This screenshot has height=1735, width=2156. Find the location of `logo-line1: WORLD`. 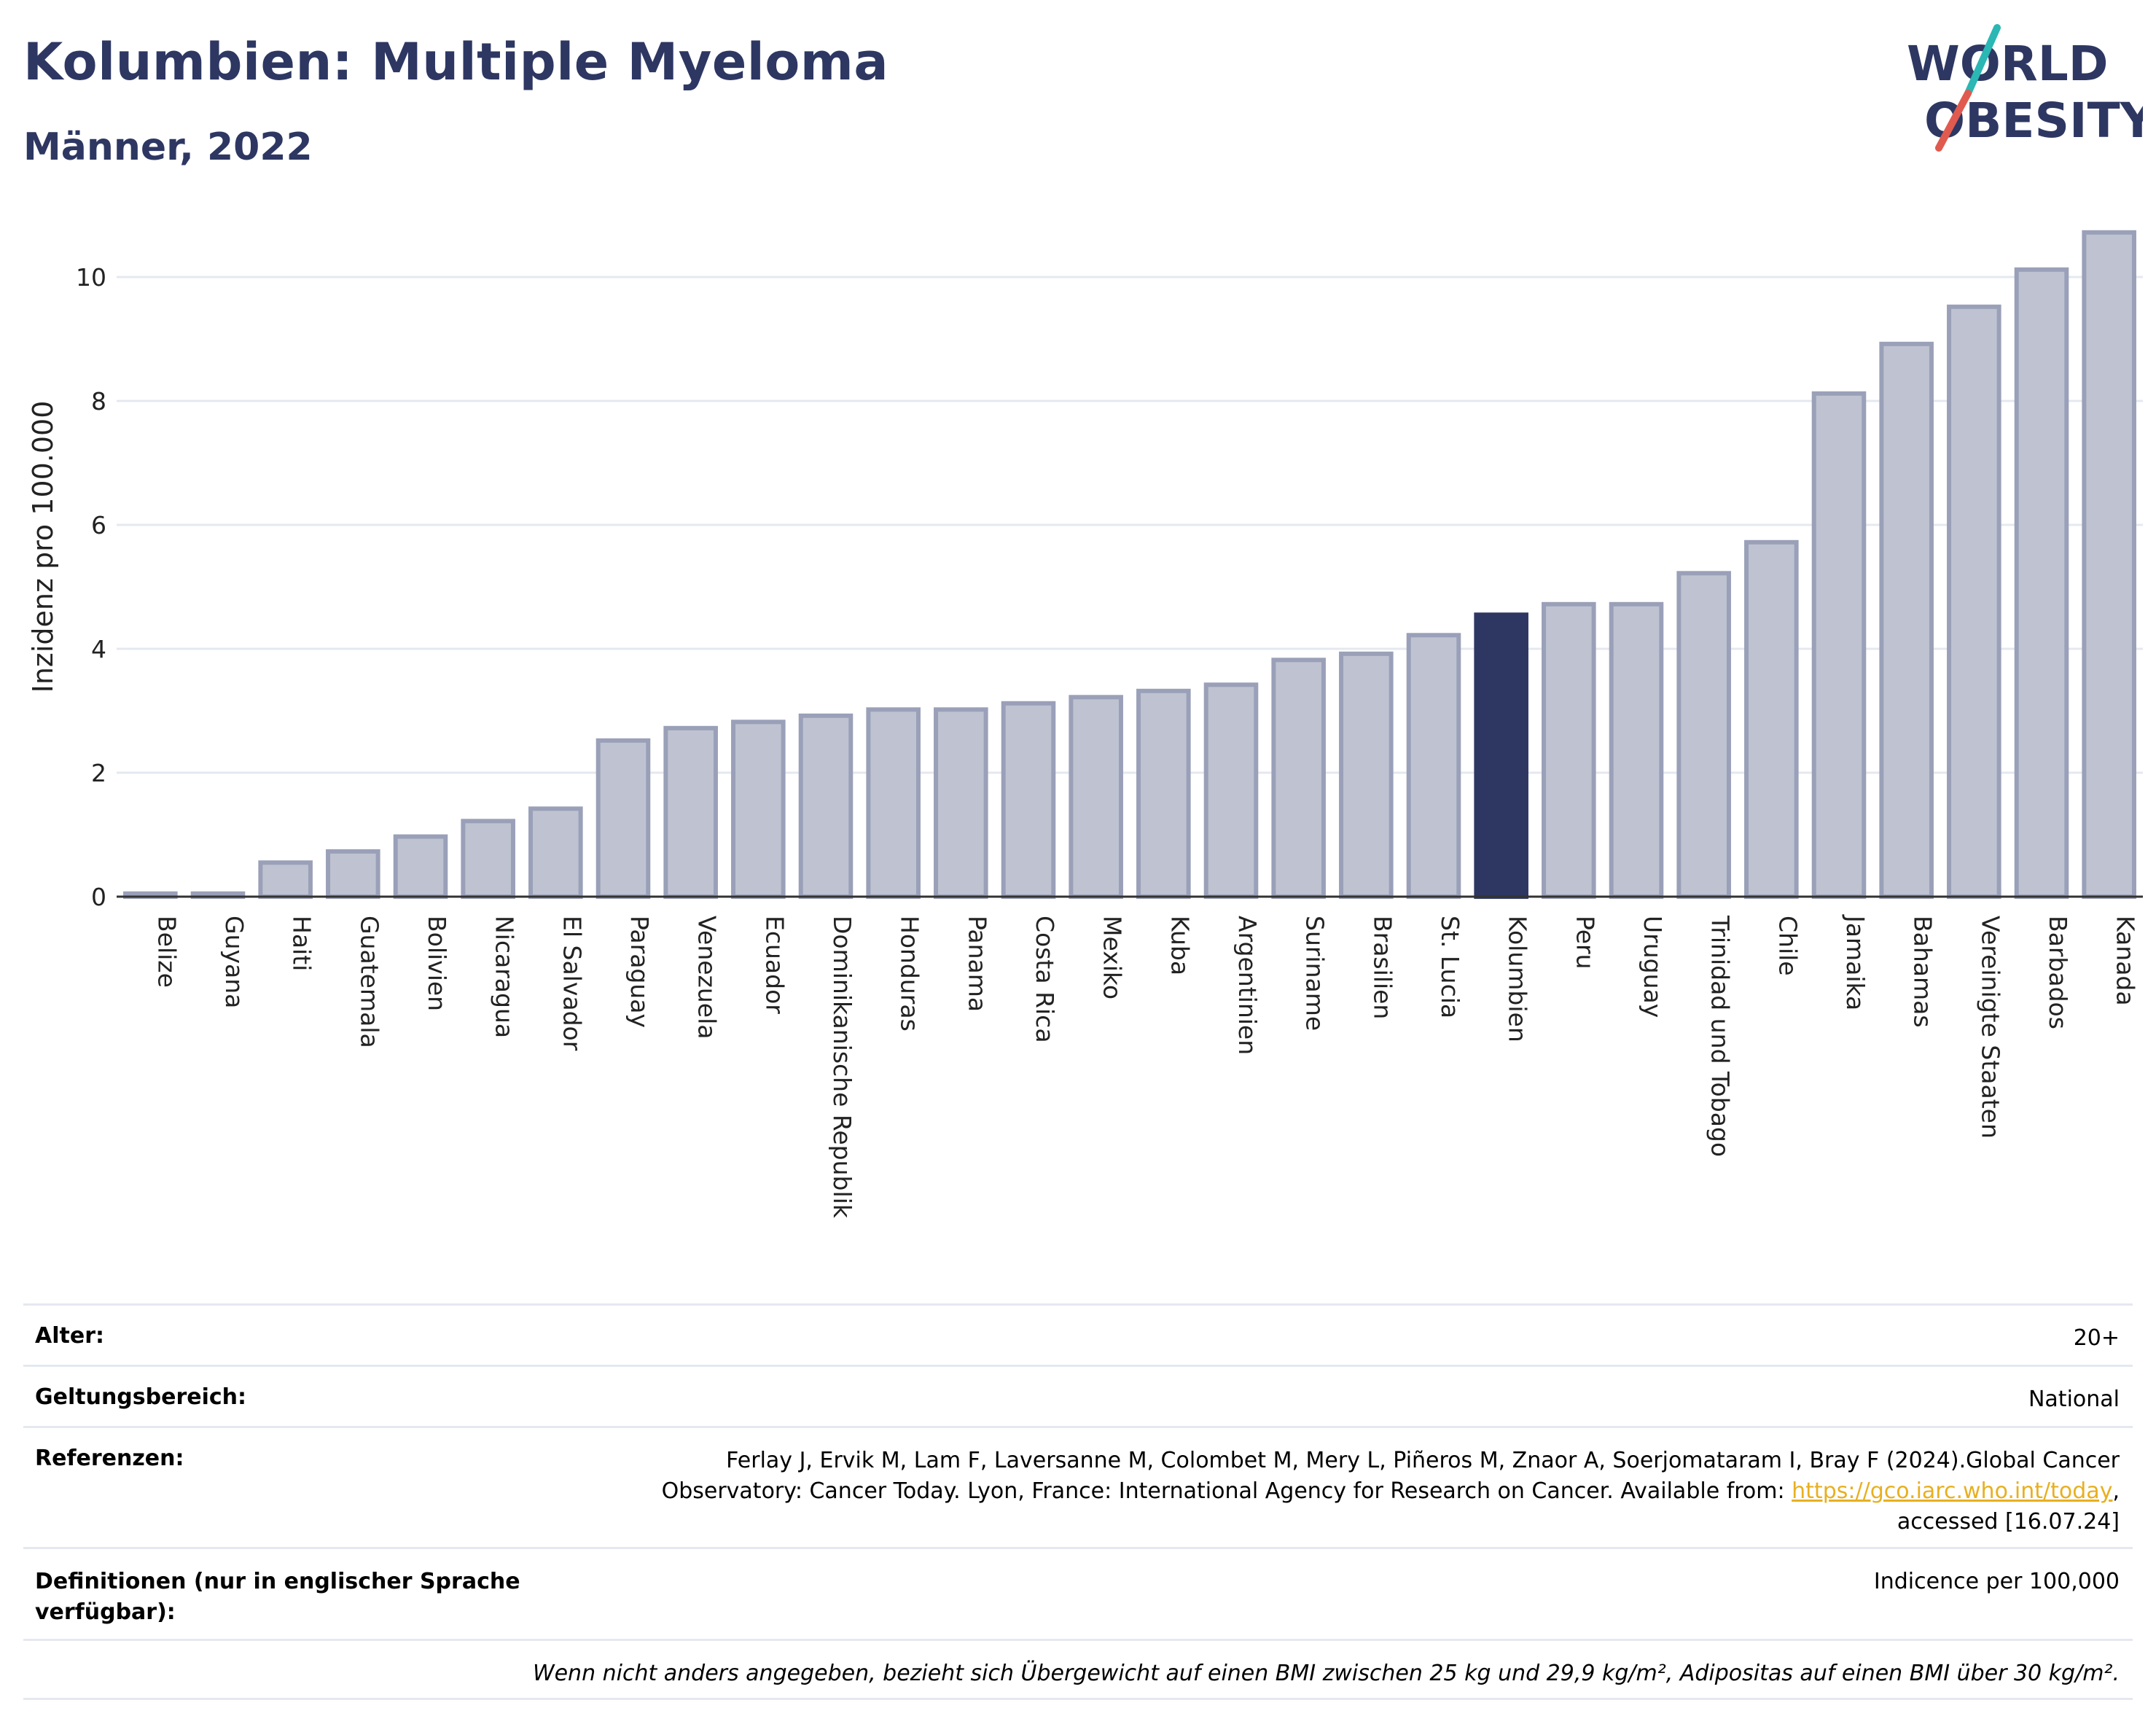

logo-line1: WORLD is located at coordinates (2008, 64).